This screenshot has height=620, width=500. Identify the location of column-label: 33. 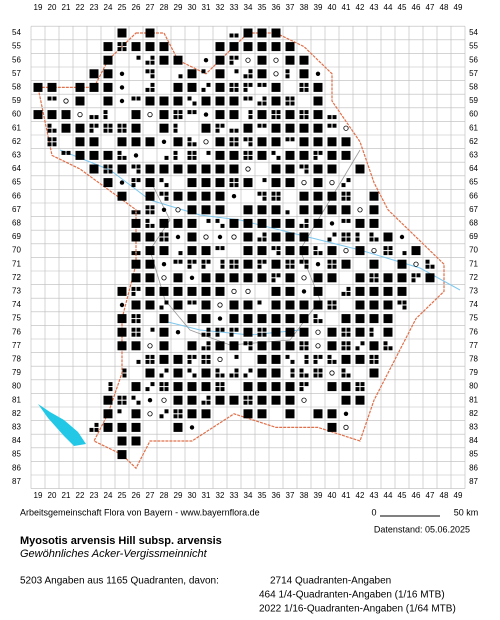
(234, 7).